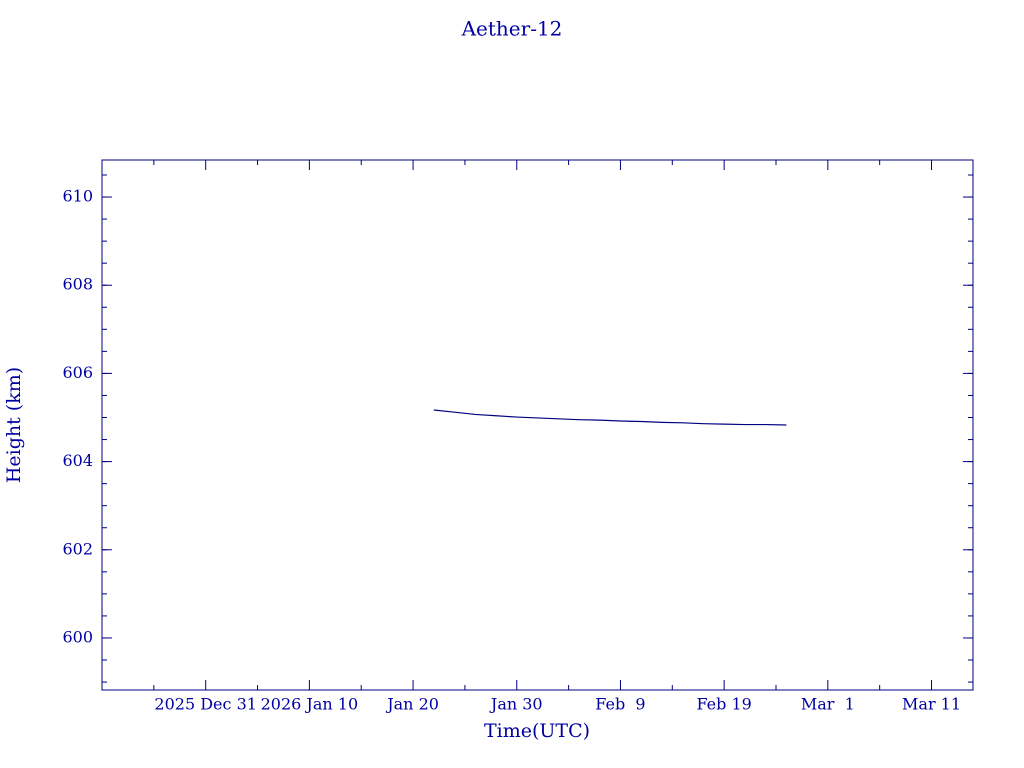 This screenshot has height=768, width=1024. I want to click on x-tick-label: Mar 1, so click(828, 704).